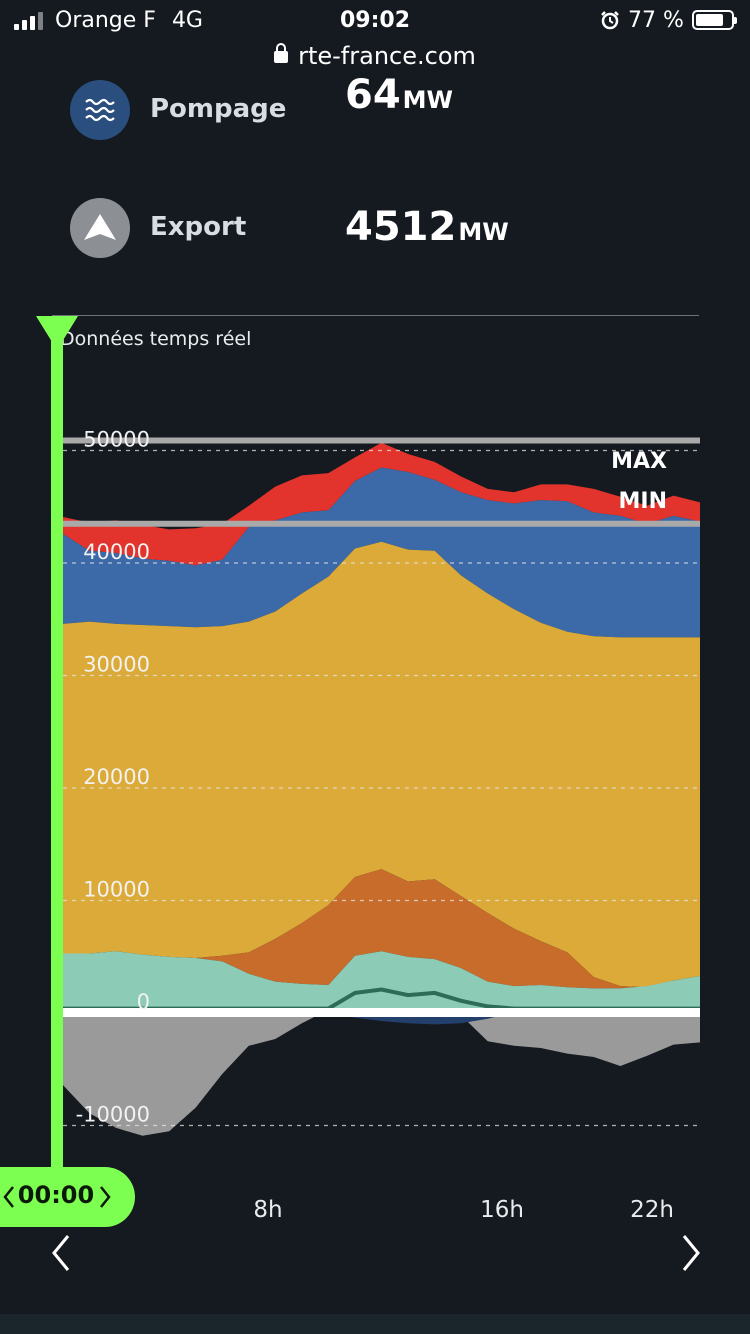 The width and height of the screenshot is (750, 1334). Describe the element at coordinates (502, 1210) in the screenshot. I see `x-tick-label: 16h` at that location.